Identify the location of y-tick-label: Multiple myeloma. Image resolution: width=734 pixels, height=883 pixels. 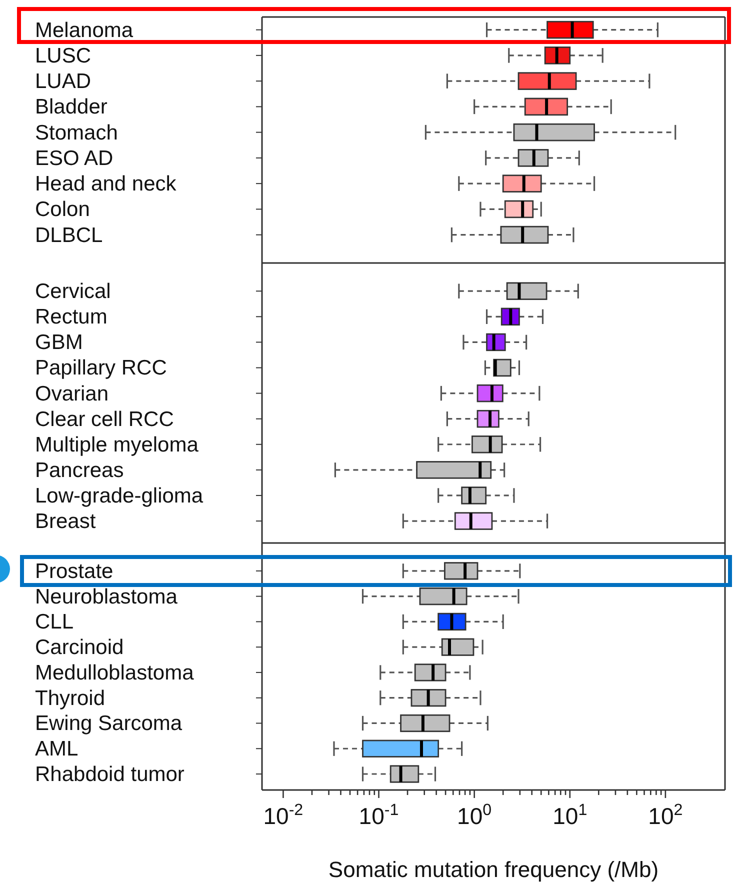
(117, 444).